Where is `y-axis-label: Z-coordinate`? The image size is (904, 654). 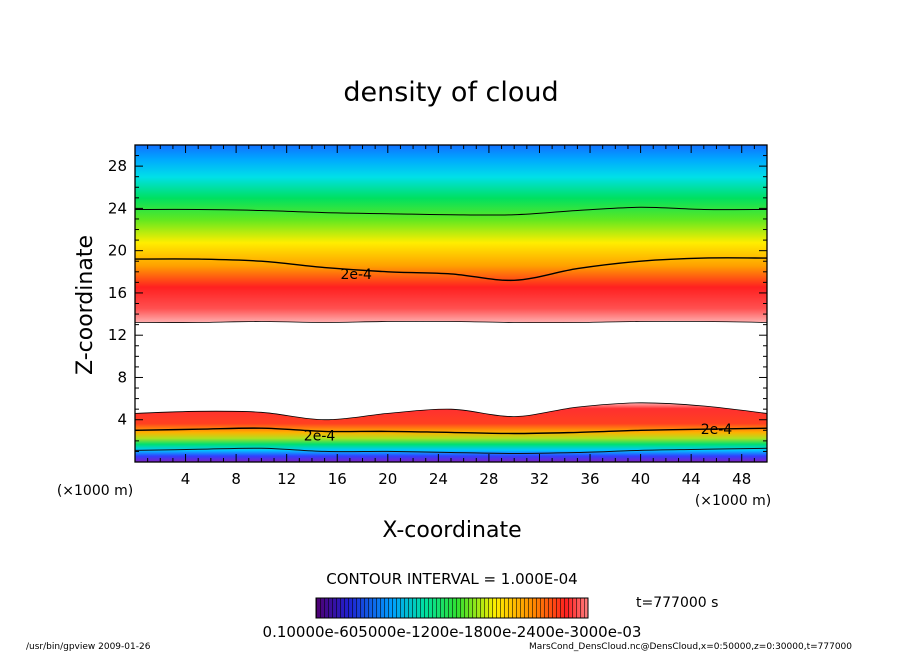
y-axis-label: Z-coordinate is located at coordinates (85, 305).